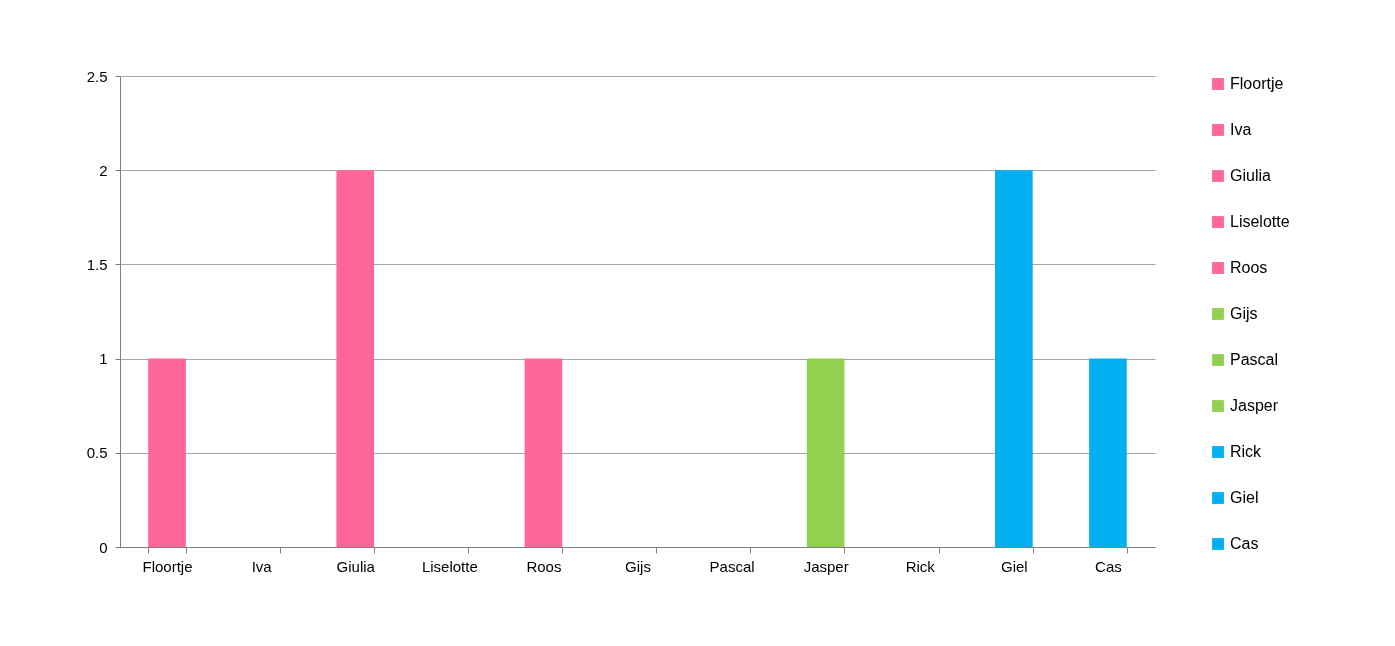 The width and height of the screenshot is (1395, 646). Describe the element at coordinates (262, 566) in the screenshot. I see `x-tick-label: Iva` at that location.